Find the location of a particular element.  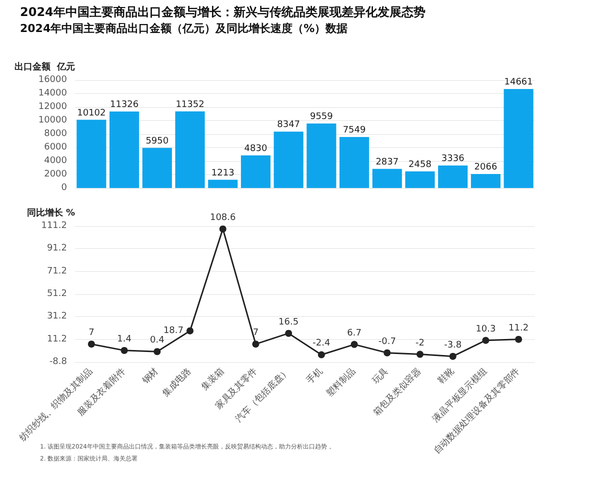

x-tick-label: 玩具 is located at coordinates (380, 376).